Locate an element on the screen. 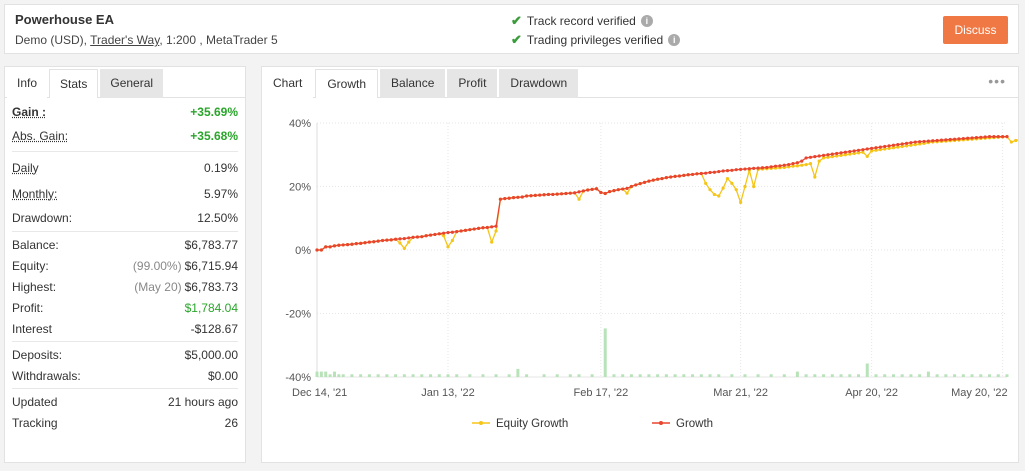 Image resolution: width=1025 pixels, height=471 pixels. stat-tracking: Tracking 26 is located at coordinates (125, 422).